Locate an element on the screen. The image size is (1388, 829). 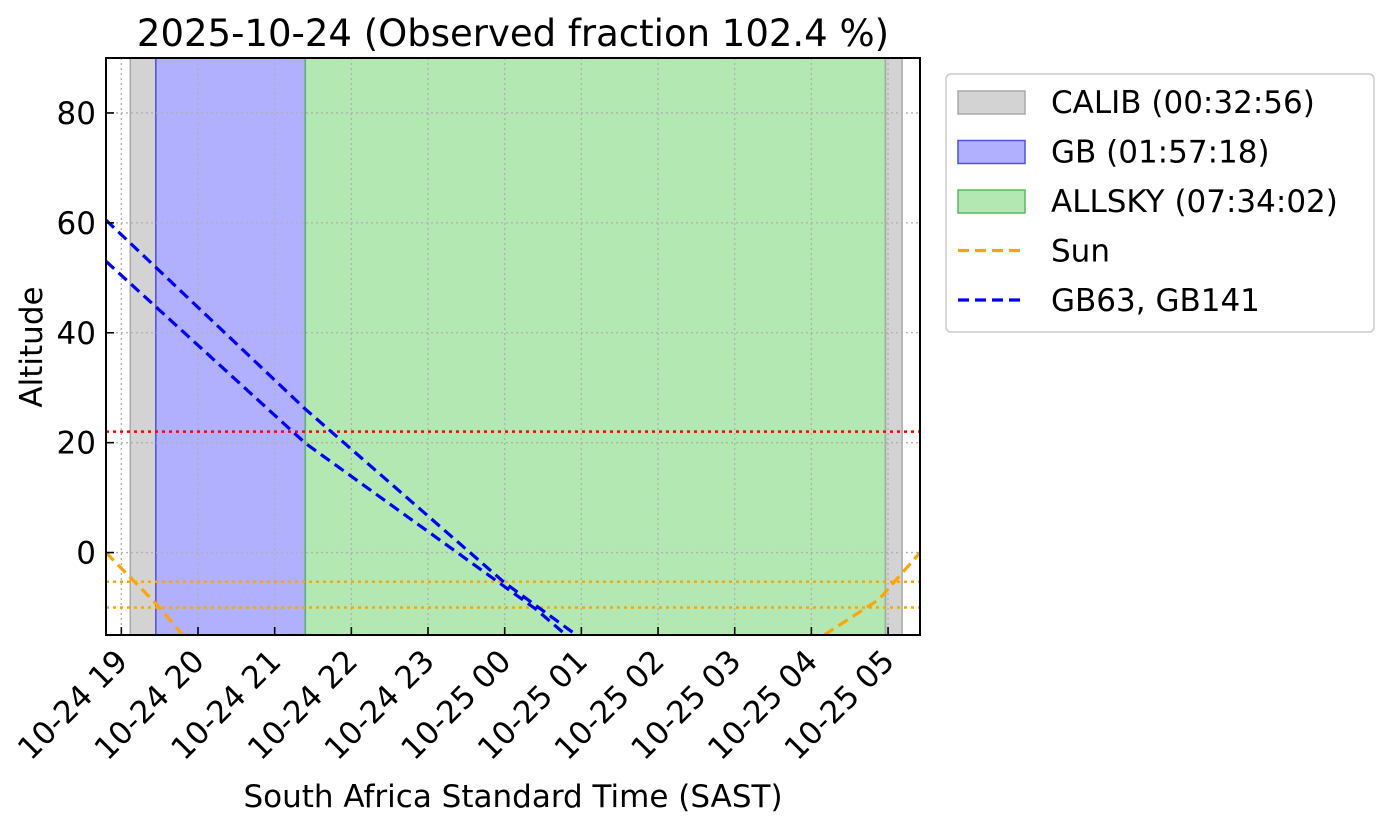
legend-swatch-allsky is located at coordinates (991, 201).